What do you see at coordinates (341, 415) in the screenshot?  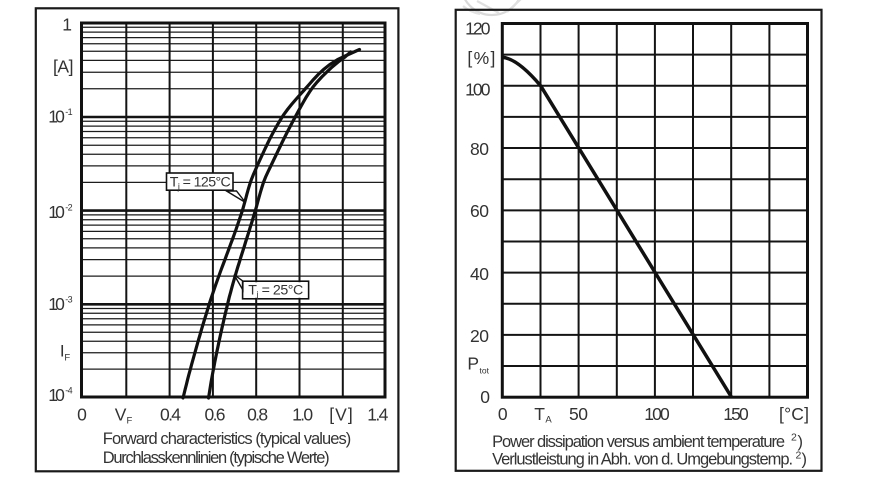 I see `svg-text: [V]` at bounding box center [341, 415].